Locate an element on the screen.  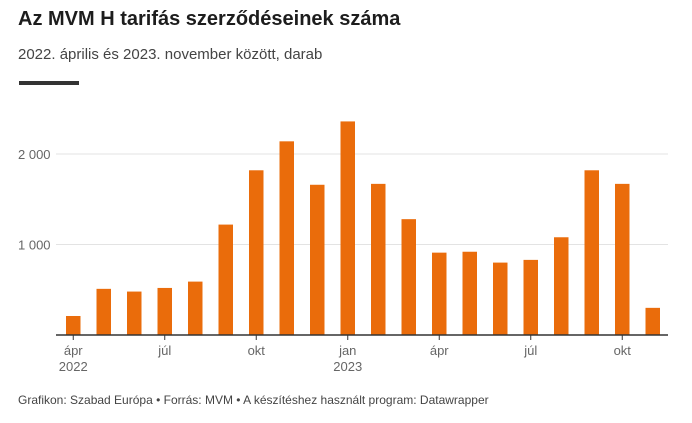
chart-title: Az MVM H tarifás szerződéseinek száma is located at coordinates (209, 19).